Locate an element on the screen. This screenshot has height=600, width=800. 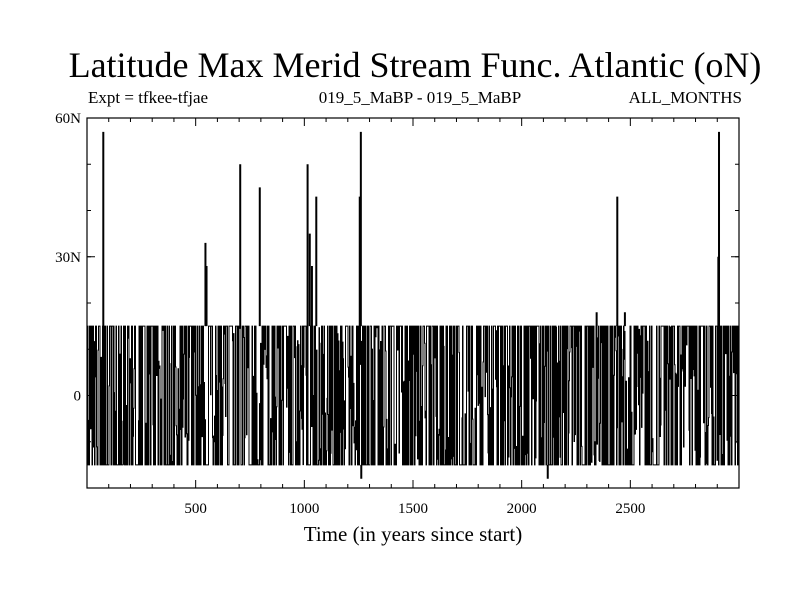
period-label: 019_5_MaBP - 019_5_MaBP is located at coordinates (420, 97).